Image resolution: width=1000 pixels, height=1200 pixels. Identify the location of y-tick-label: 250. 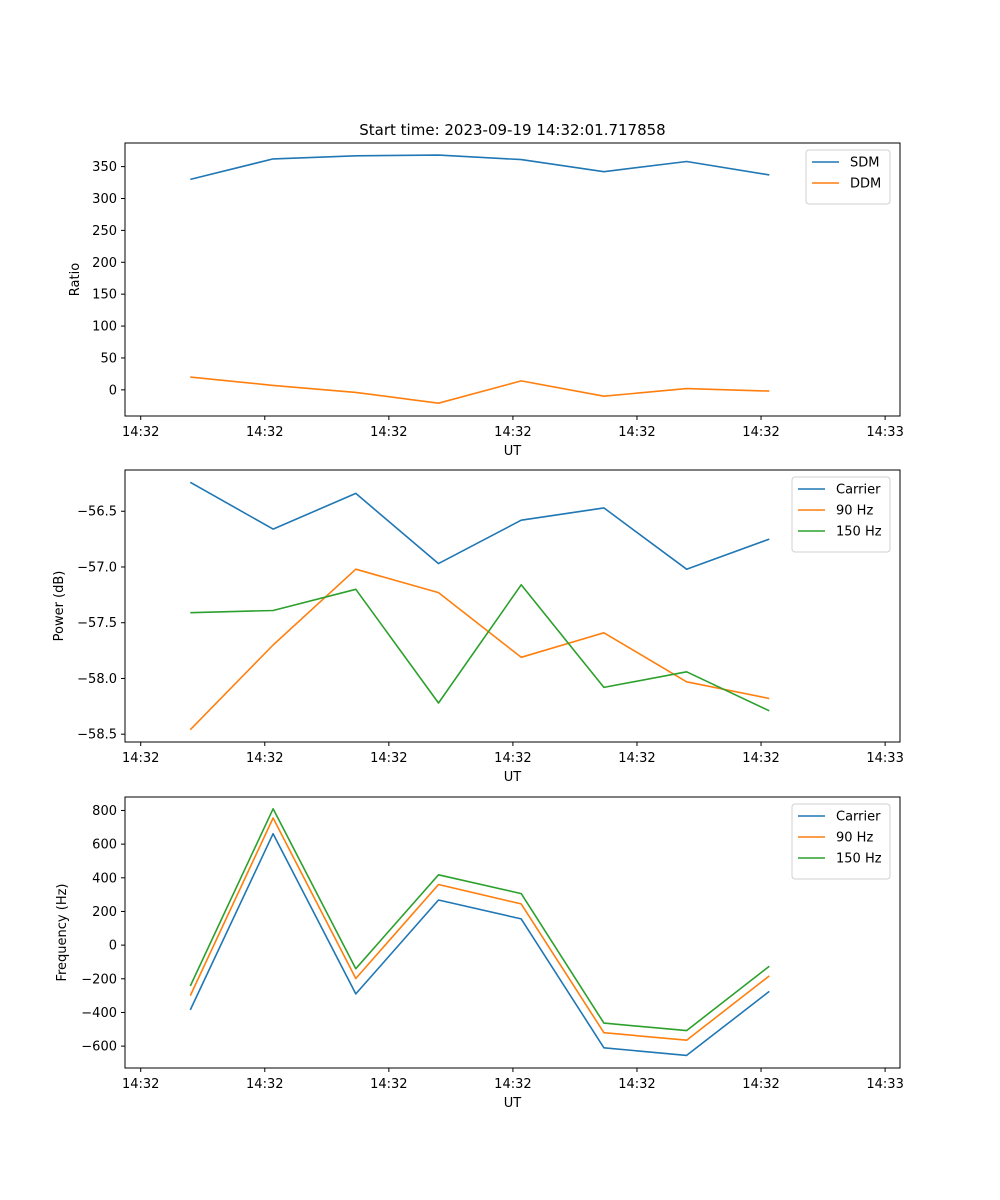
(104, 231).